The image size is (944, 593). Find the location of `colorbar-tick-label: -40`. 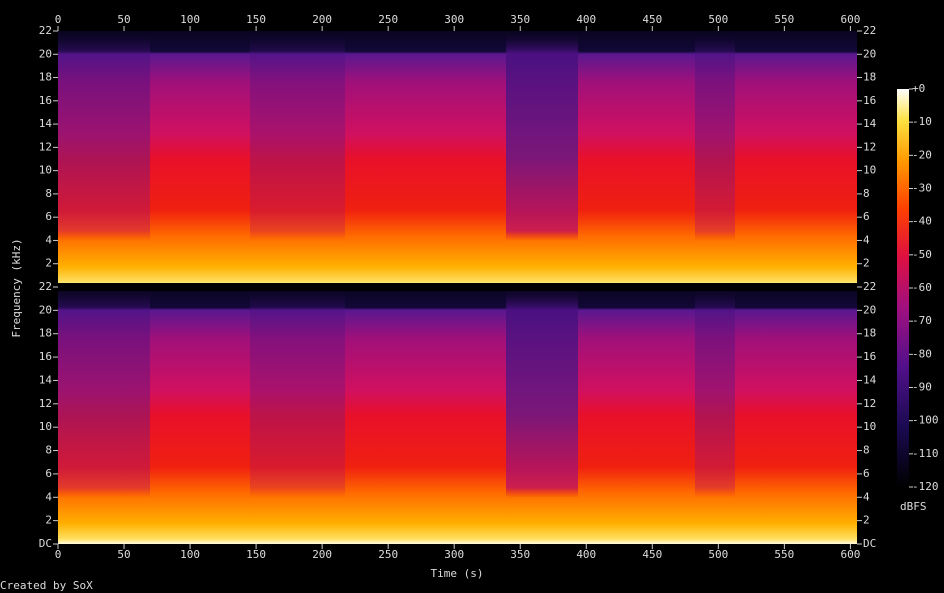

colorbar-tick-label: -40 is located at coordinates (922, 221).